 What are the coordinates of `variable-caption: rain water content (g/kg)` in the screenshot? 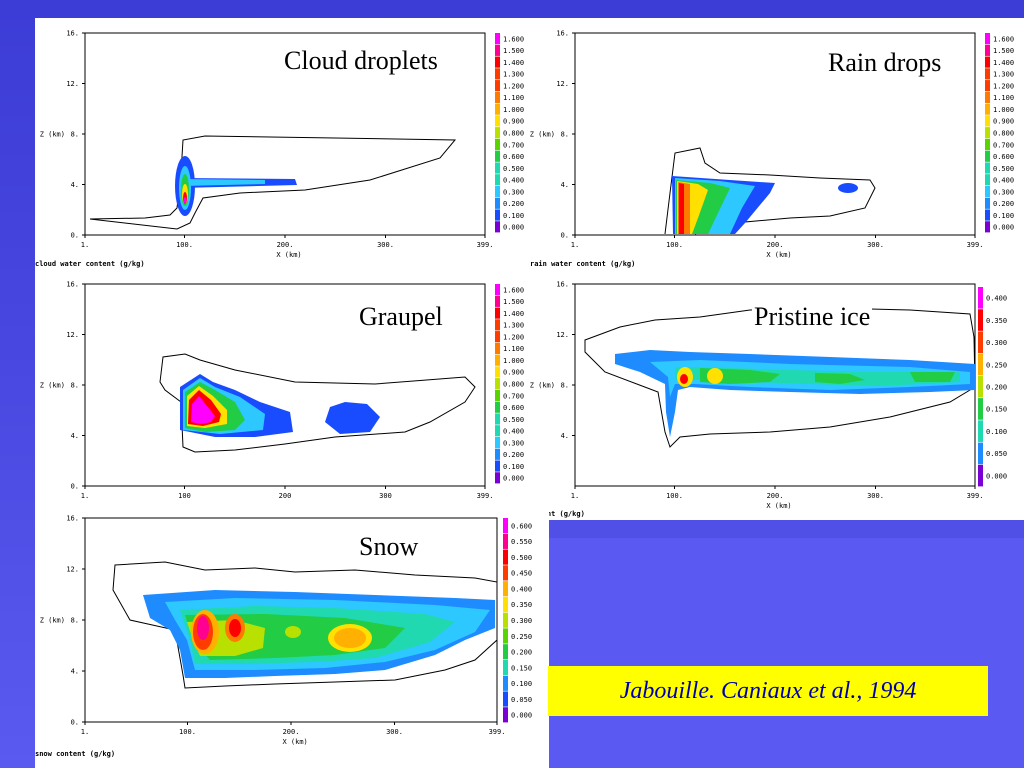 It's located at (582, 264).